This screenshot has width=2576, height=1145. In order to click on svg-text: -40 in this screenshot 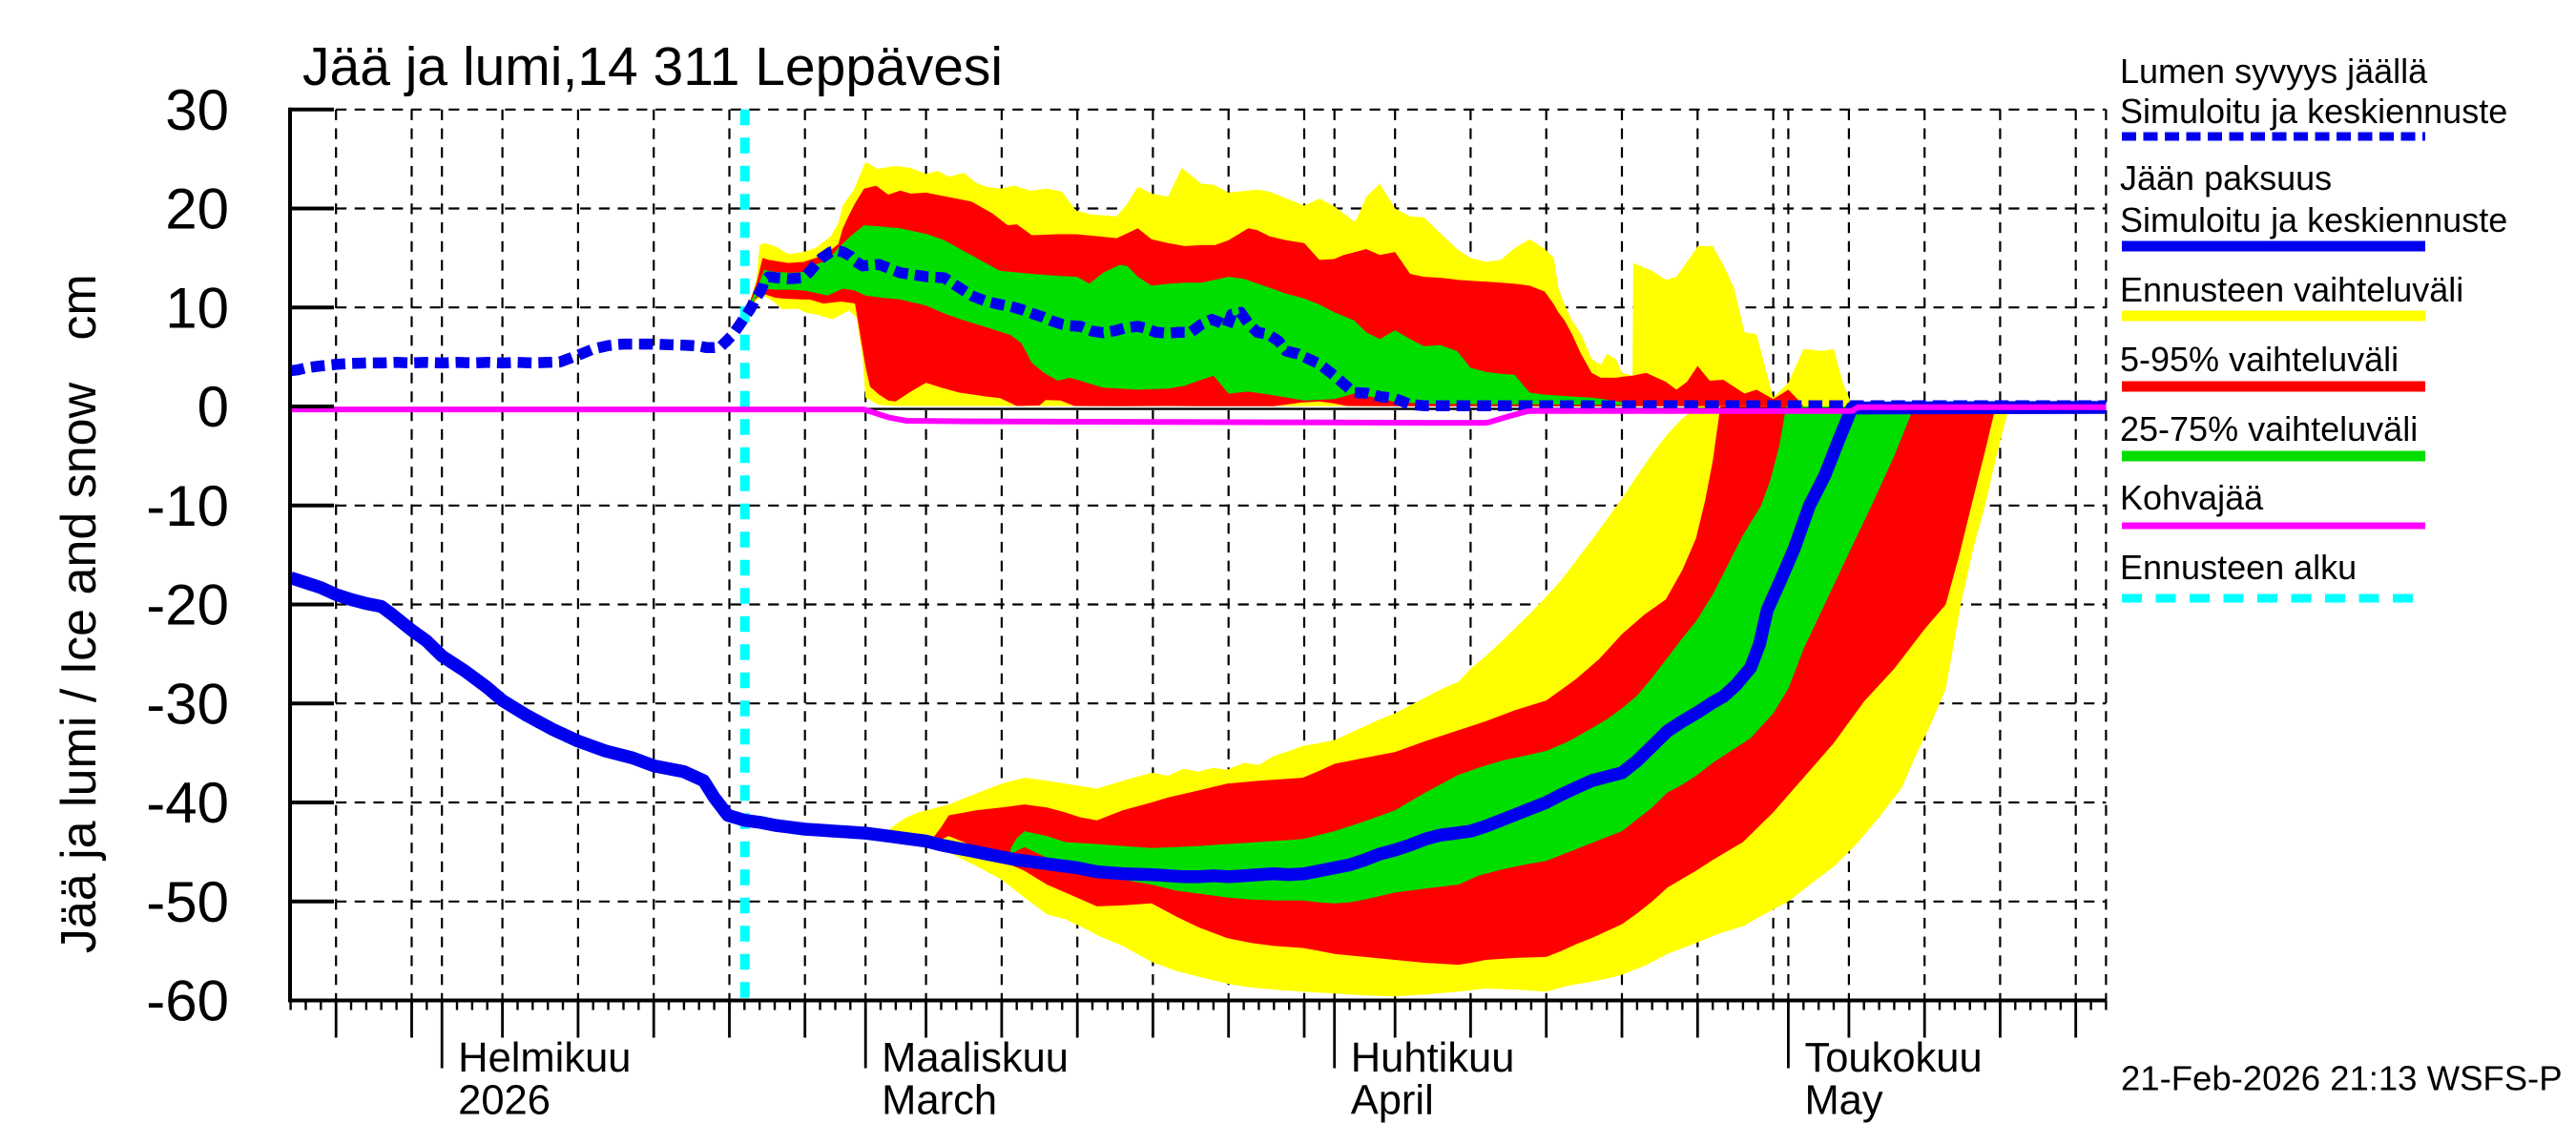, I will do `click(187, 803)`.